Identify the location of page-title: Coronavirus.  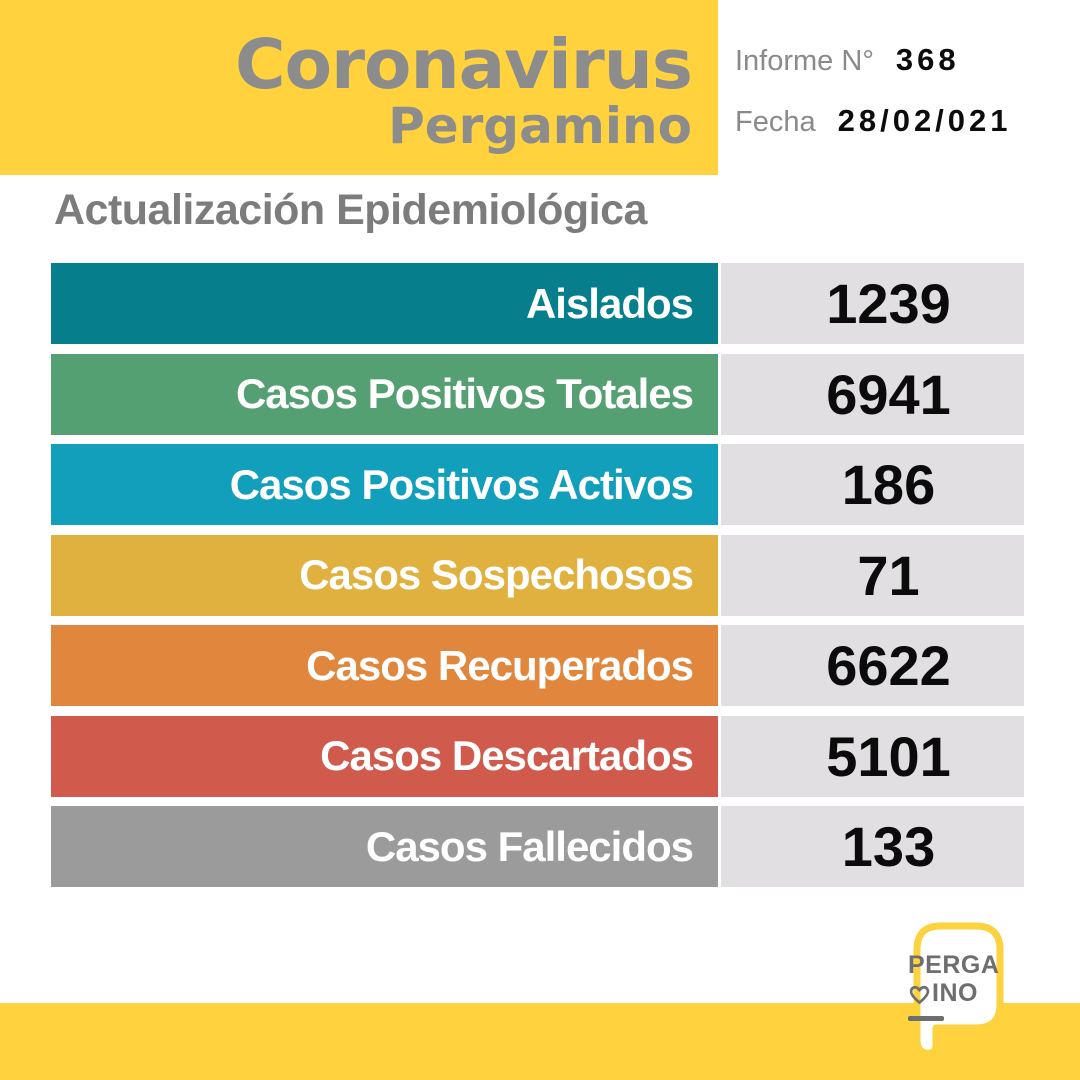
(463, 65).